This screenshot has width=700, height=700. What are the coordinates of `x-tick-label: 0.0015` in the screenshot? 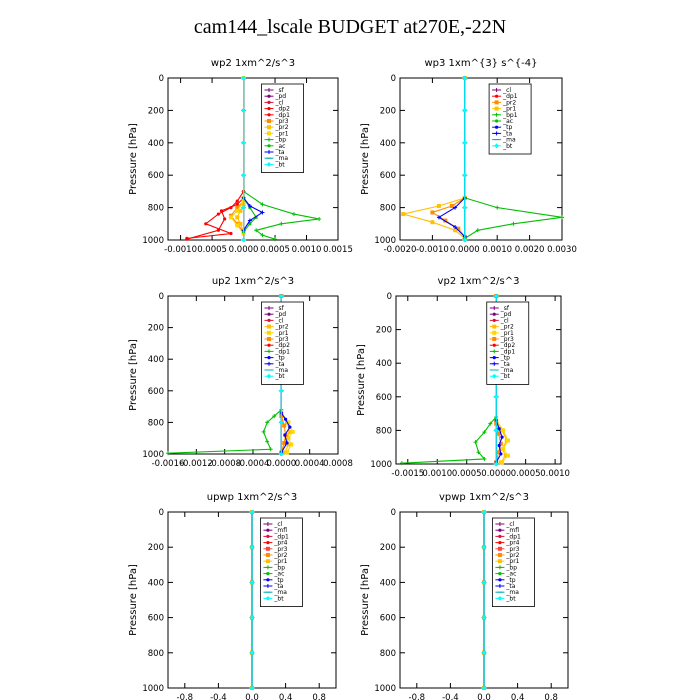 It's located at (338, 250).